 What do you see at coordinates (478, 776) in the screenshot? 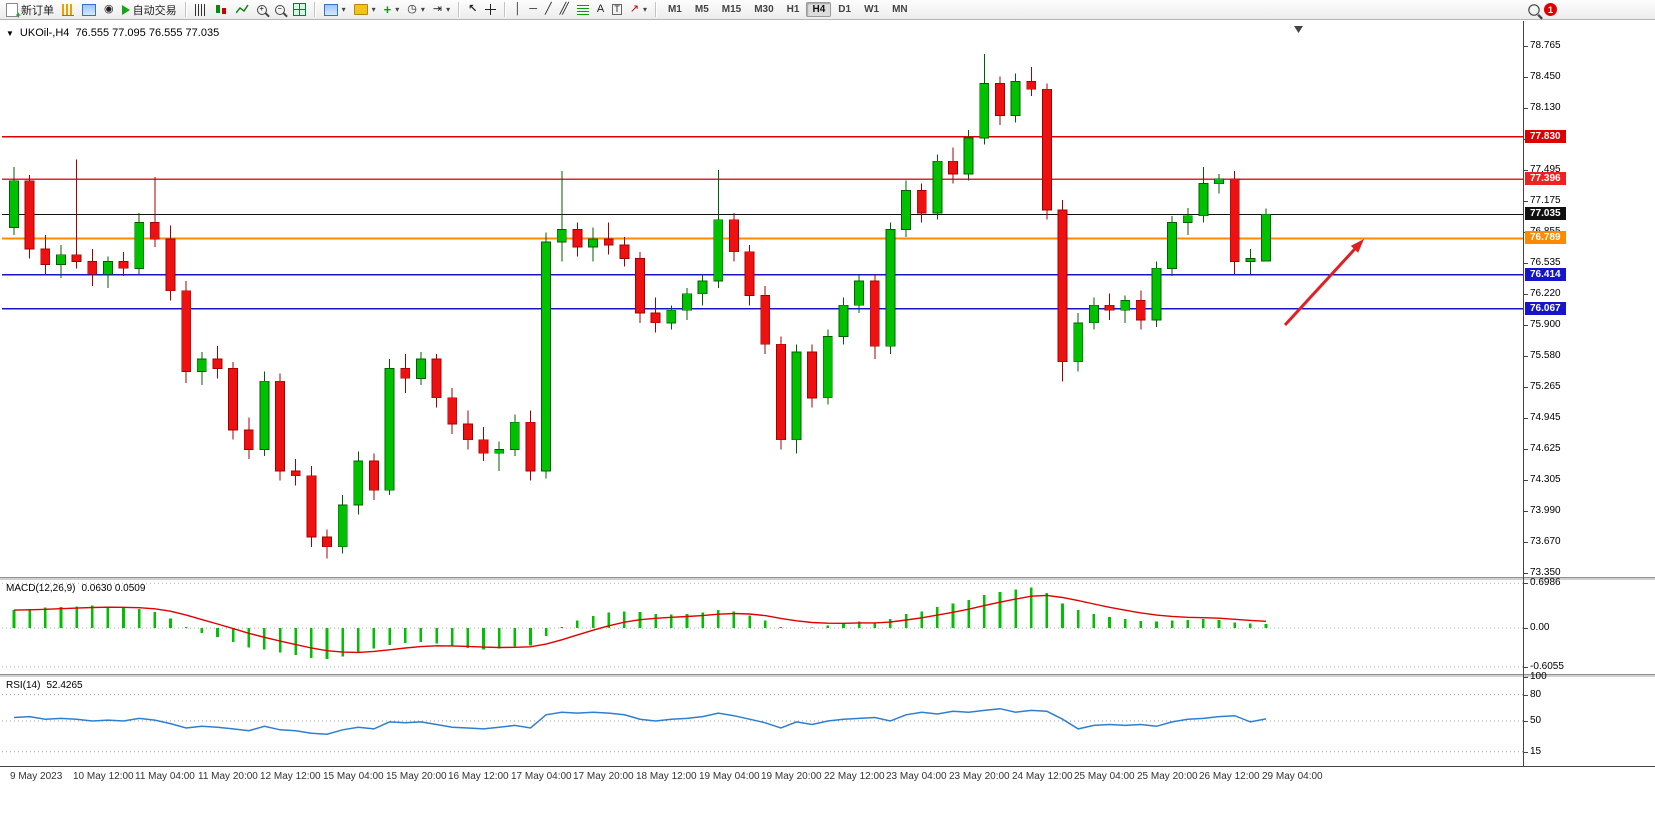
I see `time-axis-label: 16 May 12:00` at bounding box center [478, 776].